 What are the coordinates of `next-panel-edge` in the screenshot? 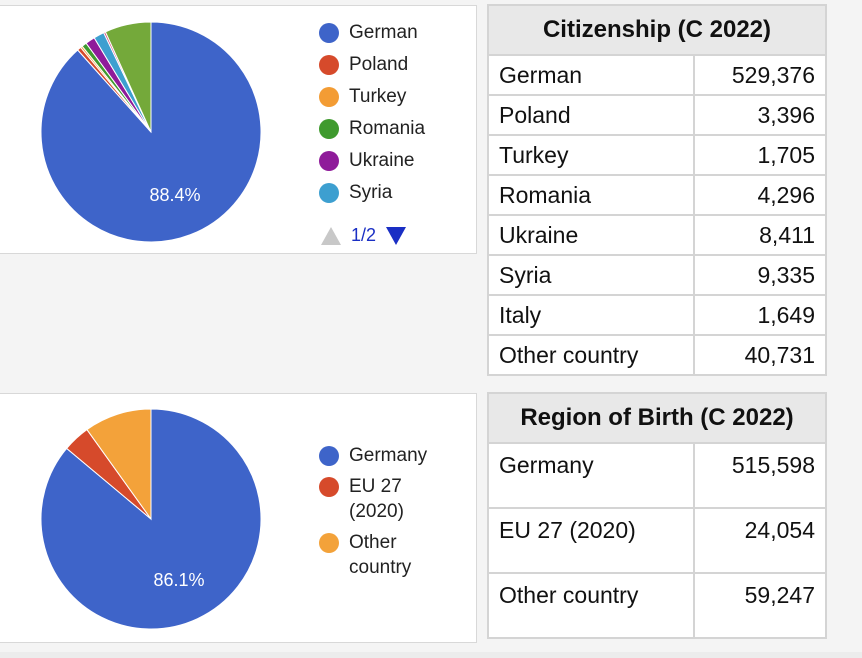 It's located at (431, 655).